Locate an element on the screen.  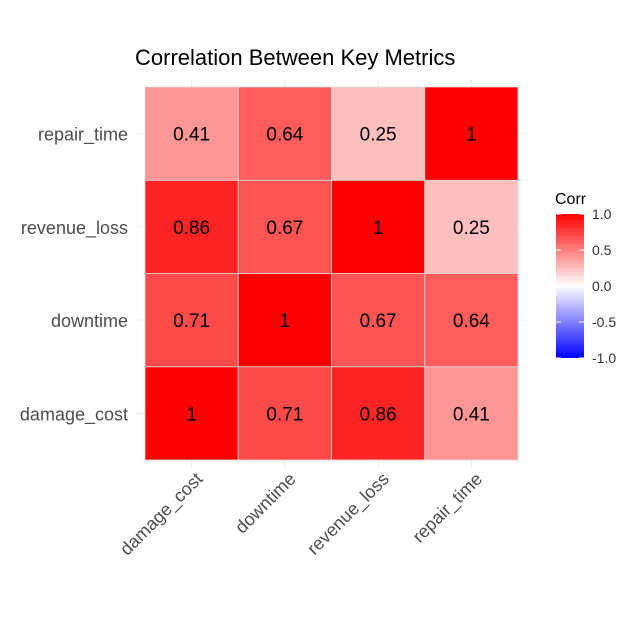
legend-title: Corr is located at coordinates (571, 199).